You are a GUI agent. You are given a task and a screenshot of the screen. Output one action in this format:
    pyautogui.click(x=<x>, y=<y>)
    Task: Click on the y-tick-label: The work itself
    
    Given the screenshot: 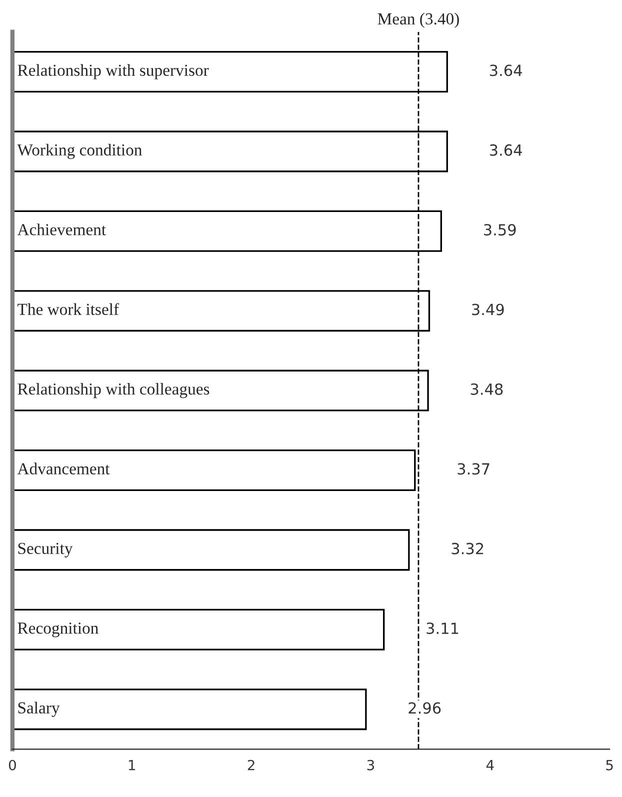 What is the action you would take?
    pyautogui.click(x=69, y=309)
    